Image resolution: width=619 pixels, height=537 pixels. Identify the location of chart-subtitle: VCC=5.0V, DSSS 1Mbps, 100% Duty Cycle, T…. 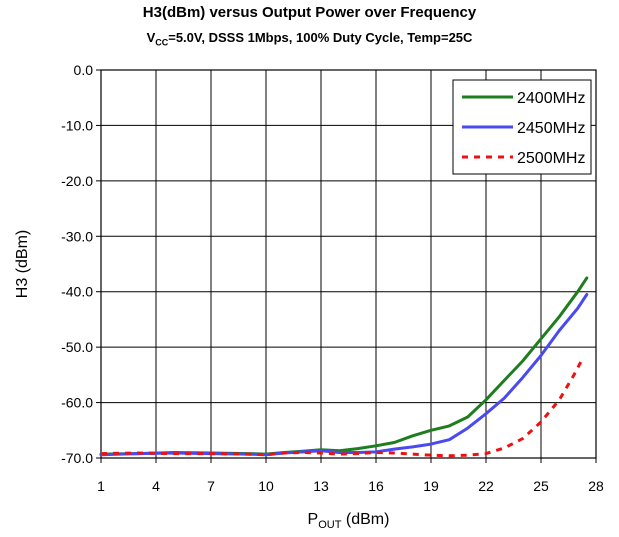
(309, 39).